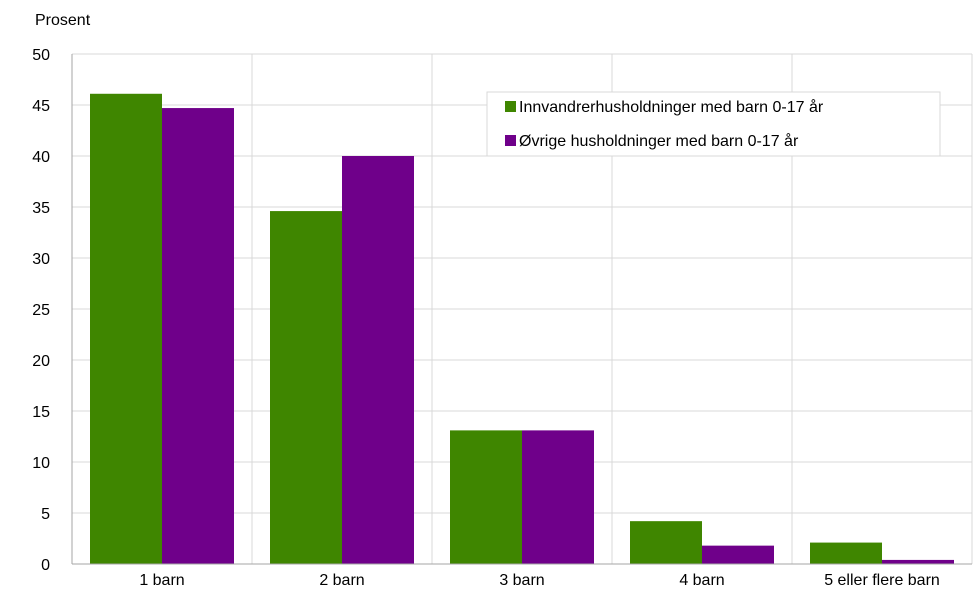 The width and height of the screenshot is (973, 589). What do you see at coordinates (341, 580) in the screenshot?
I see `x-tick-label-1: 2 barn` at bounding box center [341, 580].